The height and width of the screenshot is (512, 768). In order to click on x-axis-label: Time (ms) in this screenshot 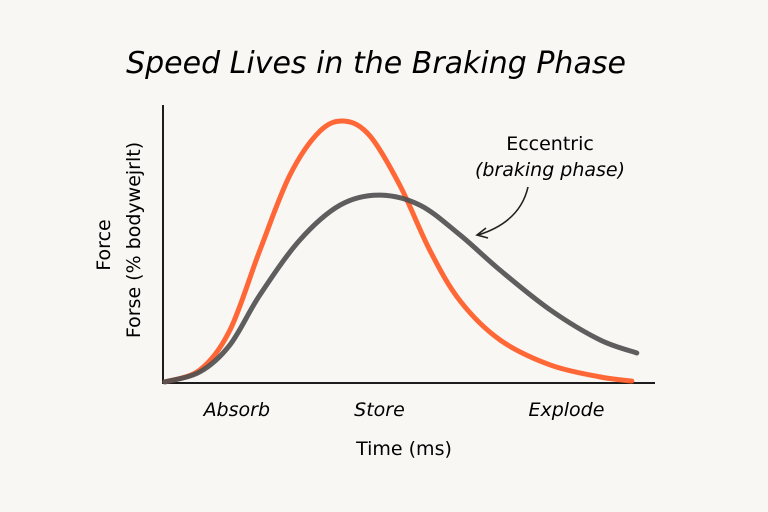, I will do `click(403, 449)`.